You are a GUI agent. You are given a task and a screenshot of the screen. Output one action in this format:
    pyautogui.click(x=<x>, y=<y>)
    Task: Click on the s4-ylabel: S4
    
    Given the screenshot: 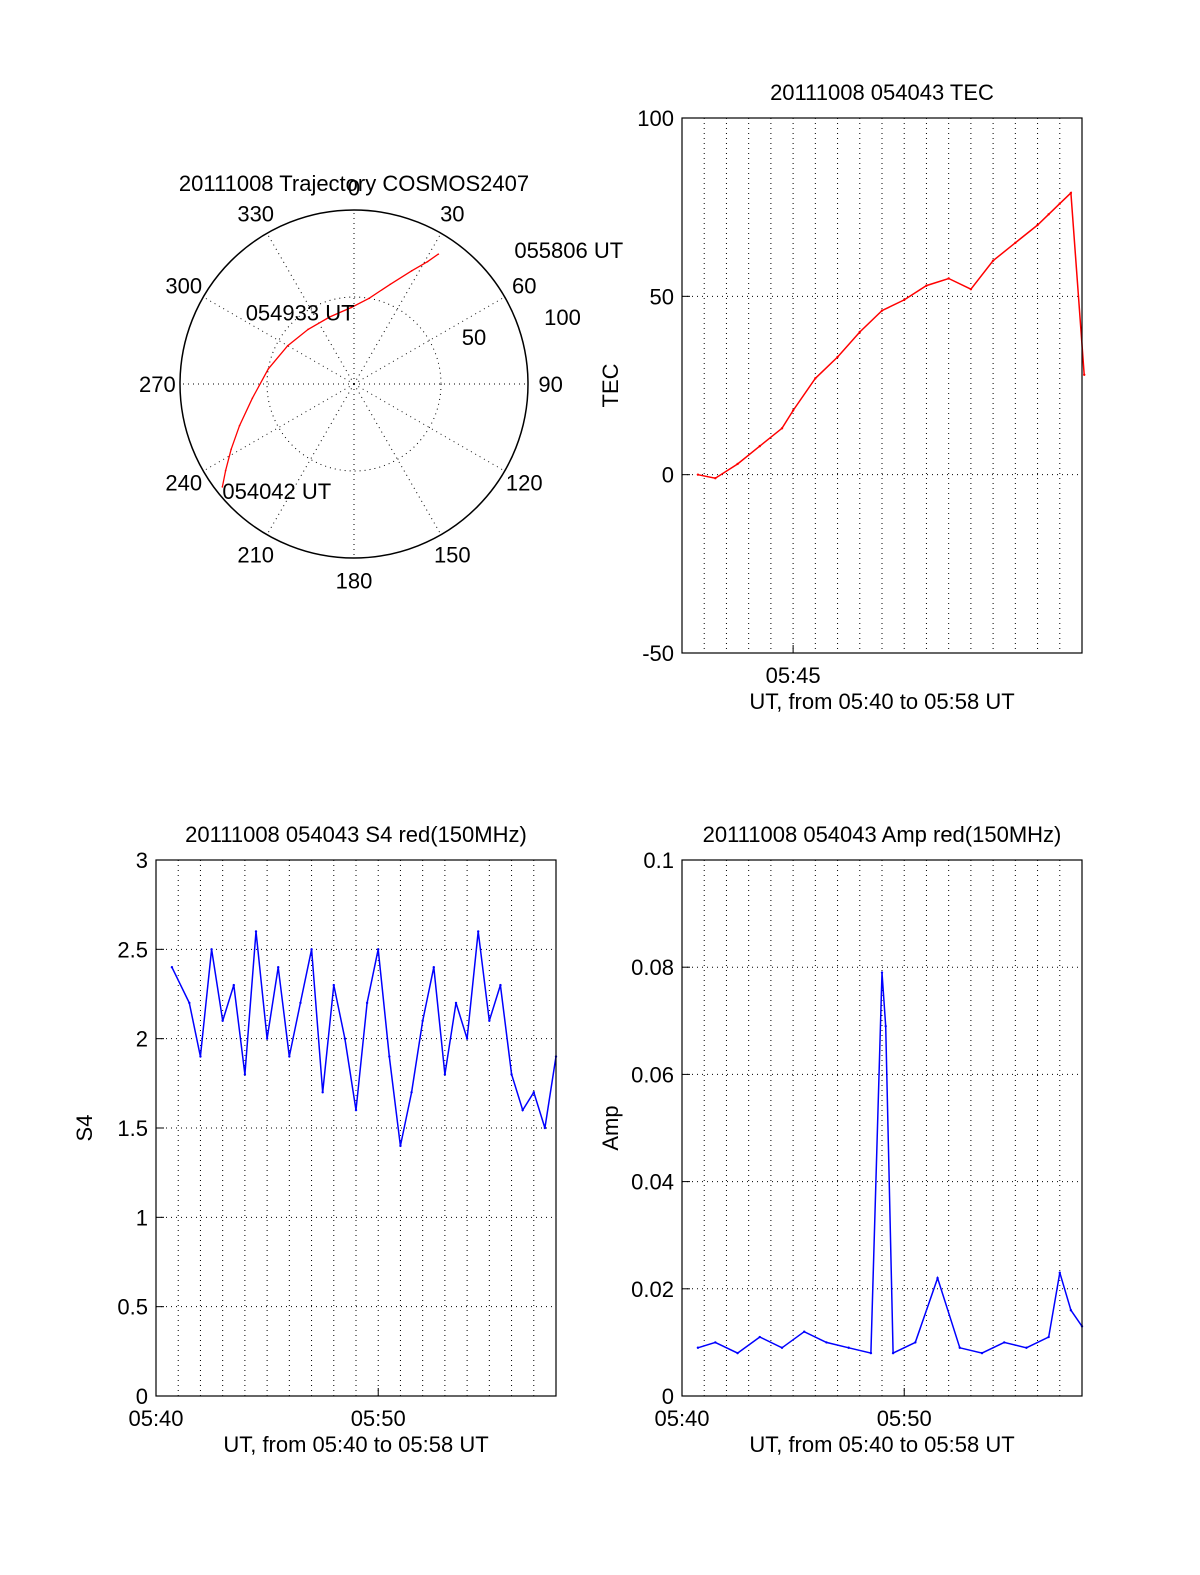 What is the action you would take?
    pyautogui.click(x=84, y=1128)
    